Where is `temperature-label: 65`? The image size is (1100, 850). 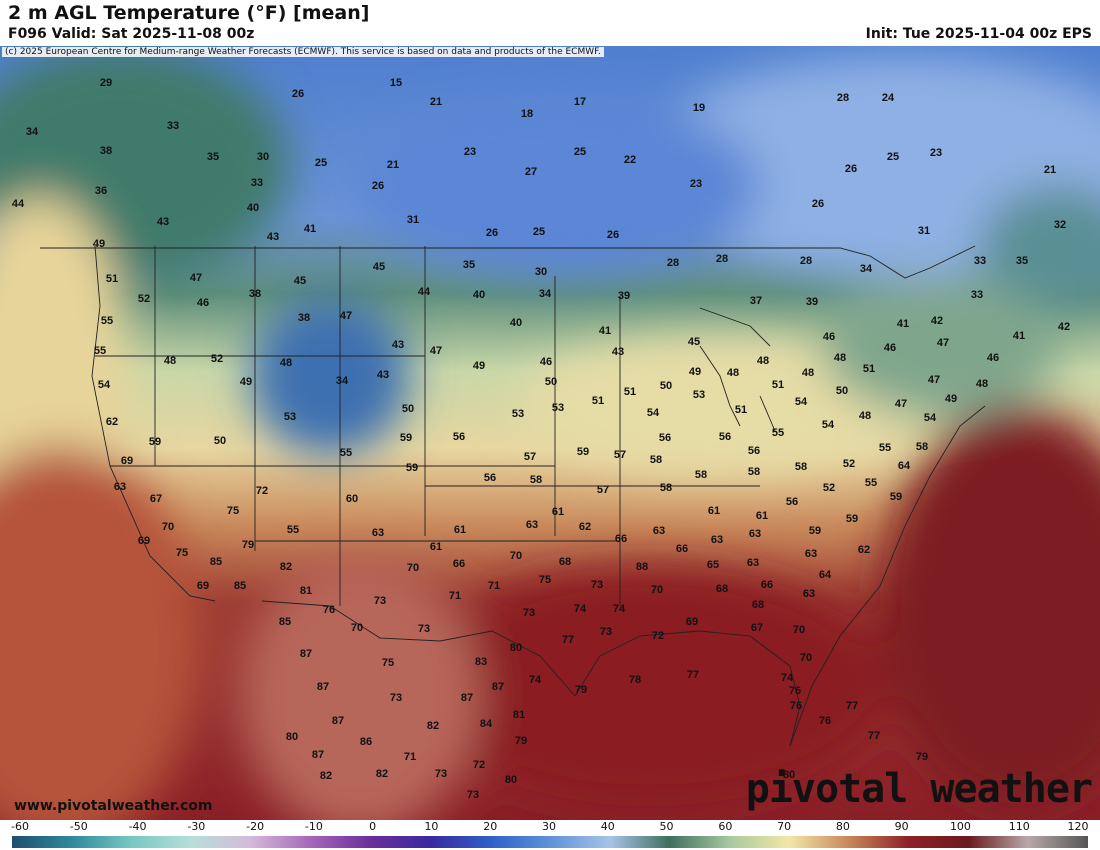 temperature-label: 65 is located at coordinates (713, 565).